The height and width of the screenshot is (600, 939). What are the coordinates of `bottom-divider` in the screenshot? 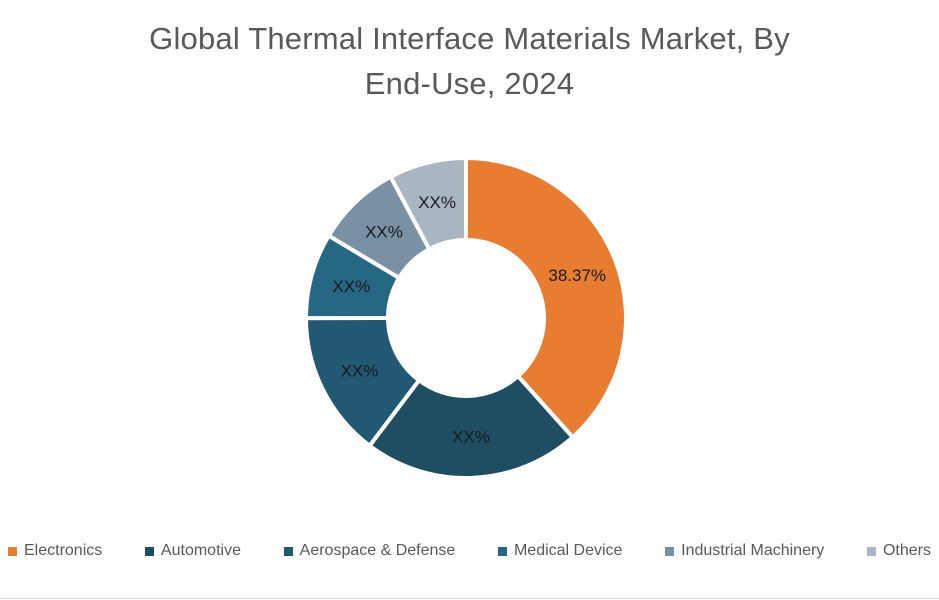 It's located at (469, 598).